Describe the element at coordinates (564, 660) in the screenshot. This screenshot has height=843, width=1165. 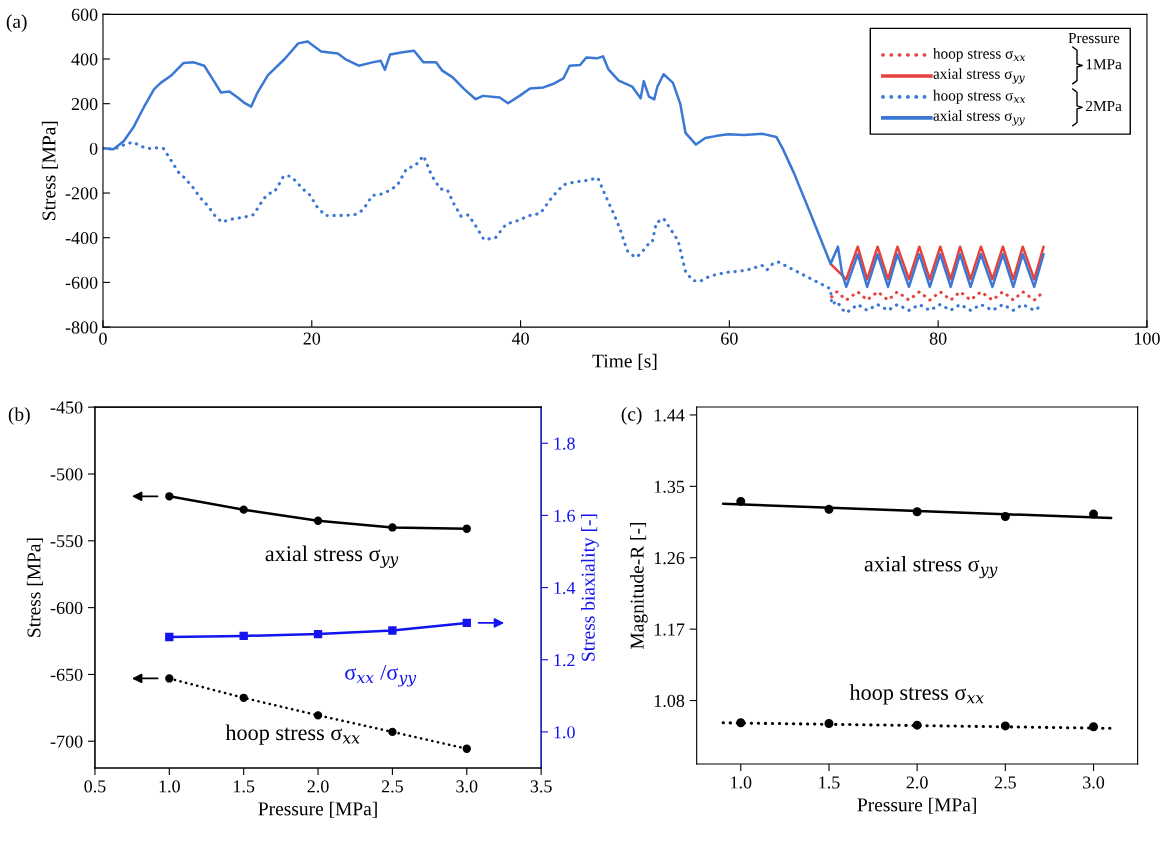
I see `y2-tick-label: 1.2` at that location.